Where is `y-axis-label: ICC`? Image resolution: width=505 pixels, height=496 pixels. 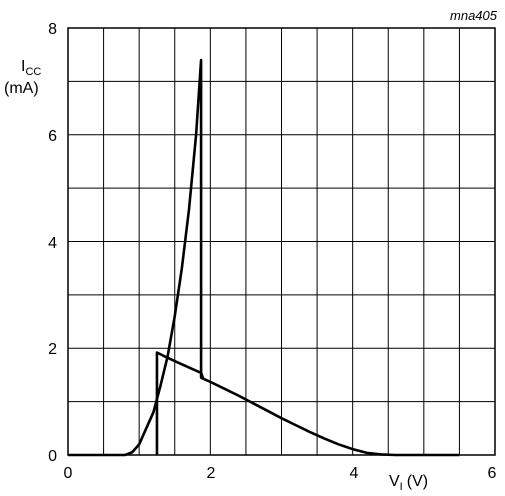 y-axis-label: ICC is located at coordinates (31, 68).